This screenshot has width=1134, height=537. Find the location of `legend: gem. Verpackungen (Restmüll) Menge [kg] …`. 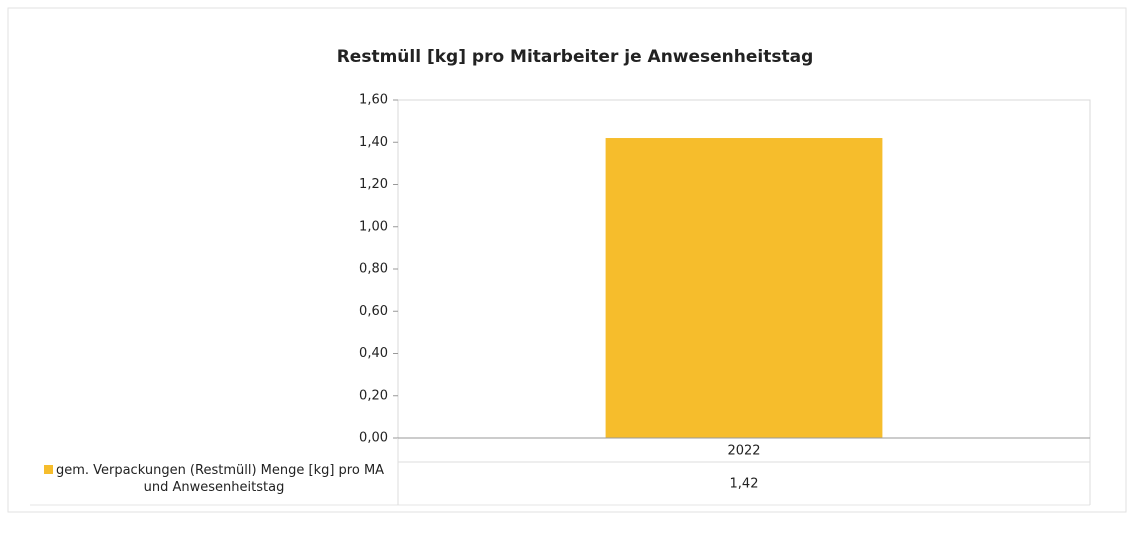

legend: gem. Verpackungen (Restmüll) Menge [kg] … is located at coordinates (214, 479).